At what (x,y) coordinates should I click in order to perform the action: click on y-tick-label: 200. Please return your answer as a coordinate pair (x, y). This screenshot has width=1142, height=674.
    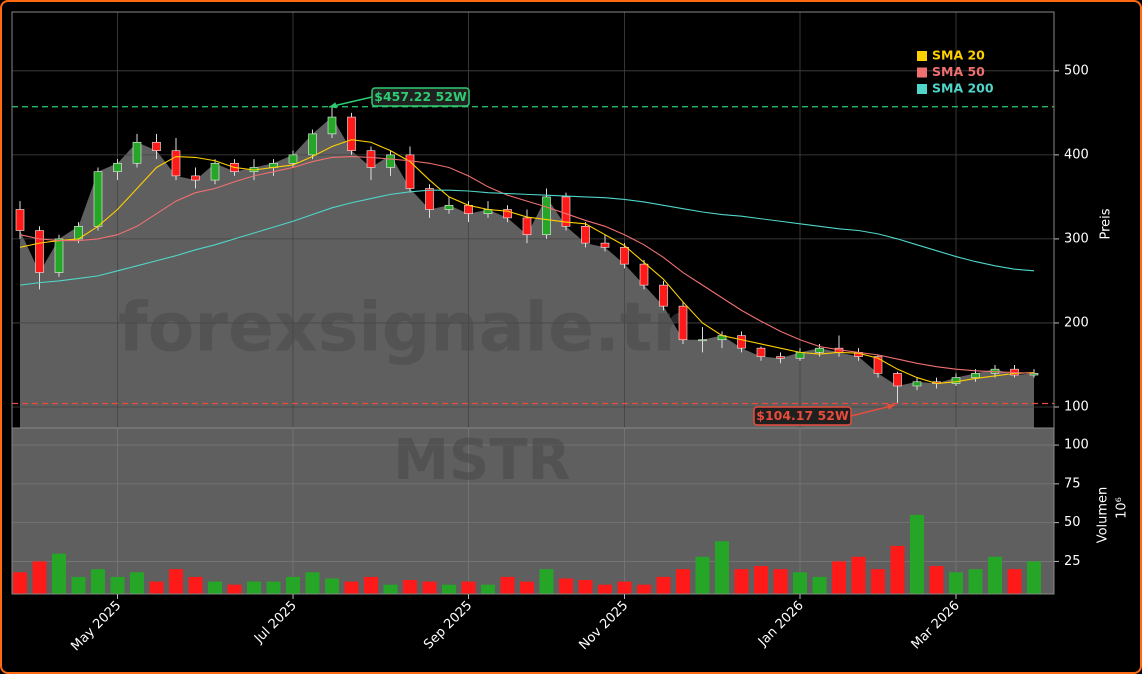
    Looking at the image, I should click on (1076, 322).